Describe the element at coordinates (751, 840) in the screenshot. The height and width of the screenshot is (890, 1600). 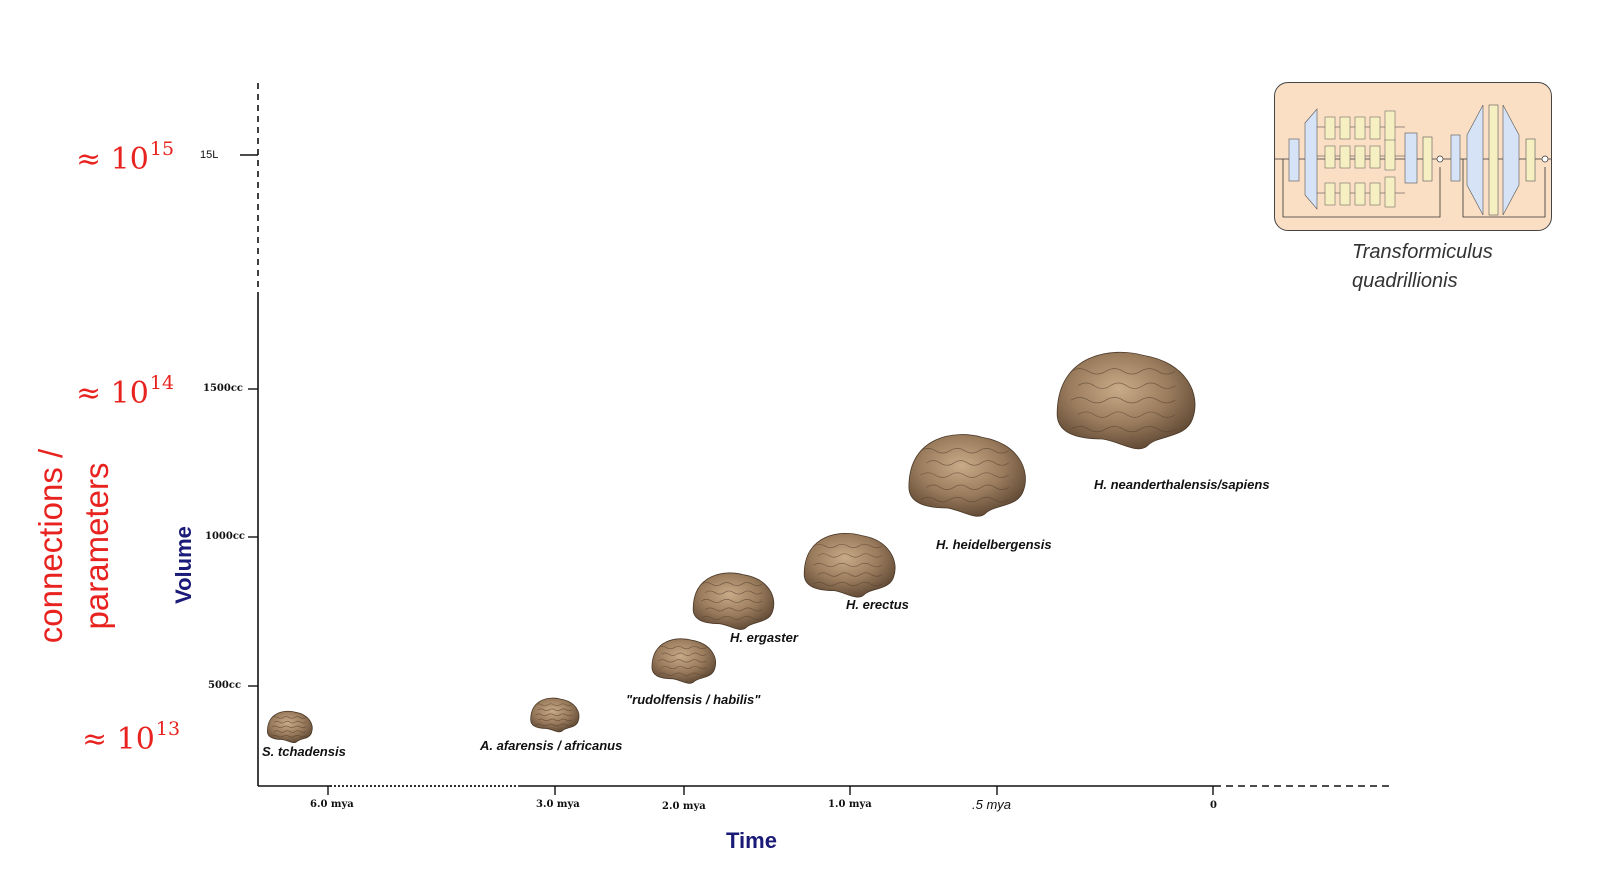
I see `x-axis-label: Time` at that location.